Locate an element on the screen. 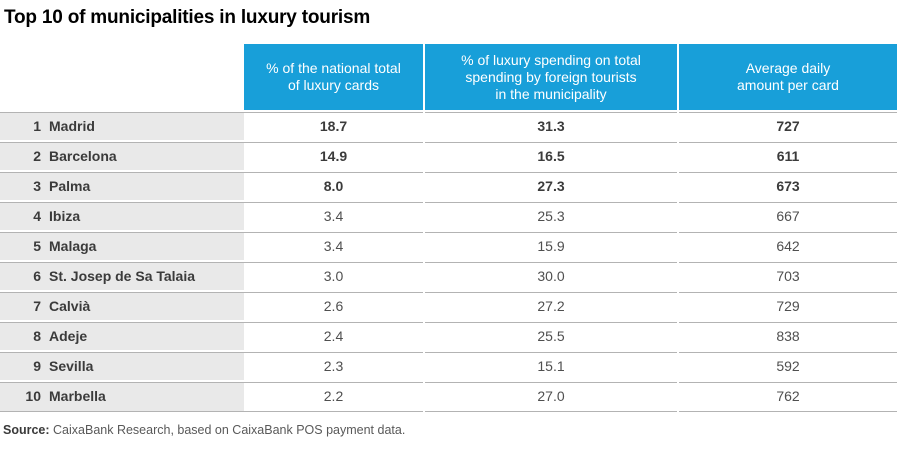 This screenshot has height=474, width=900. rank: 2 is located at coordinates (37, 156).